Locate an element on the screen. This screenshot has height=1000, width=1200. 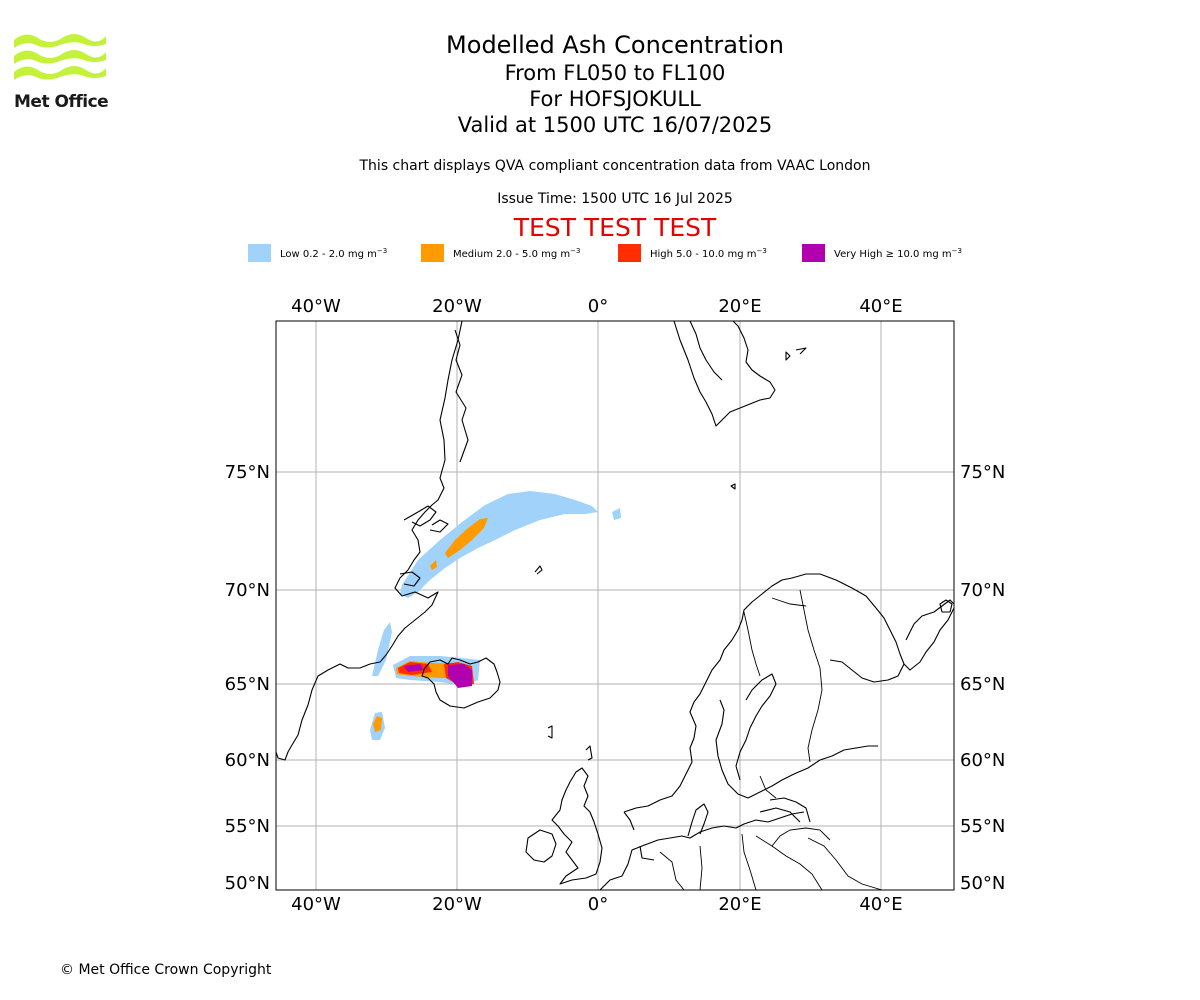
lon-labels-top: 40°W 20°W 0° 20°E 40°E is located at coordinates (596, 306).